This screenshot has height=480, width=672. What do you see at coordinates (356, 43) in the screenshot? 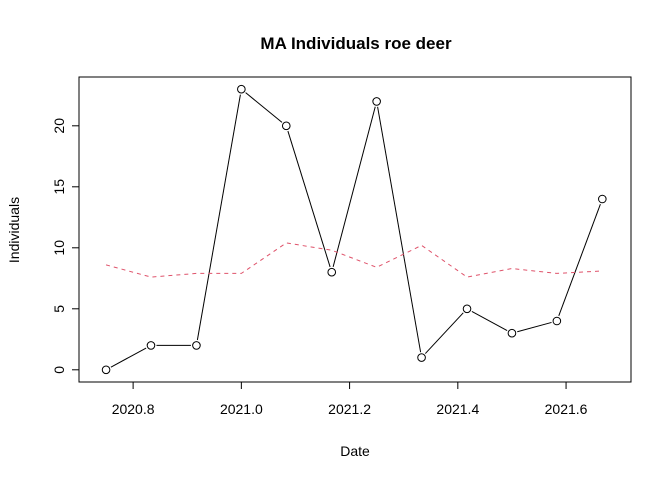
I see `chart-title: MA Individuals roe deer` at bounding box center [356, 43].